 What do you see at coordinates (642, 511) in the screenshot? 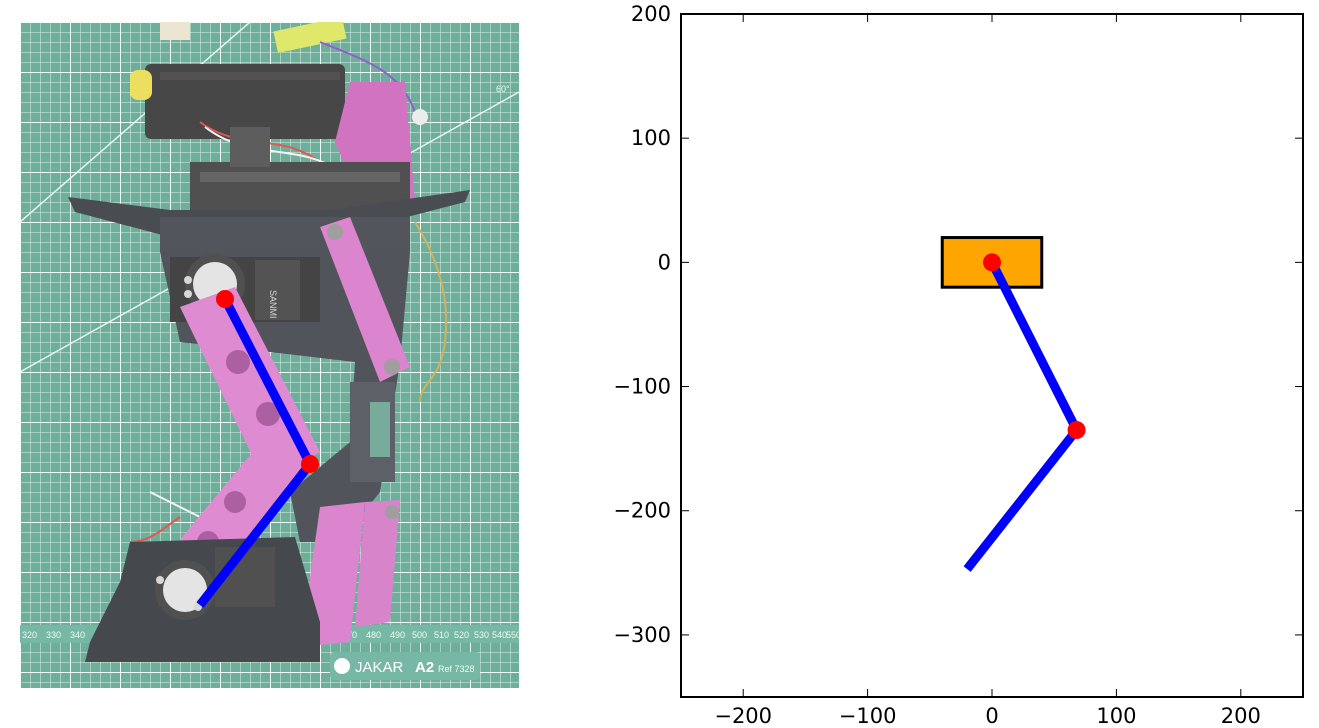
I see `y-tick-label: −200` at bounding box center [642, 511].